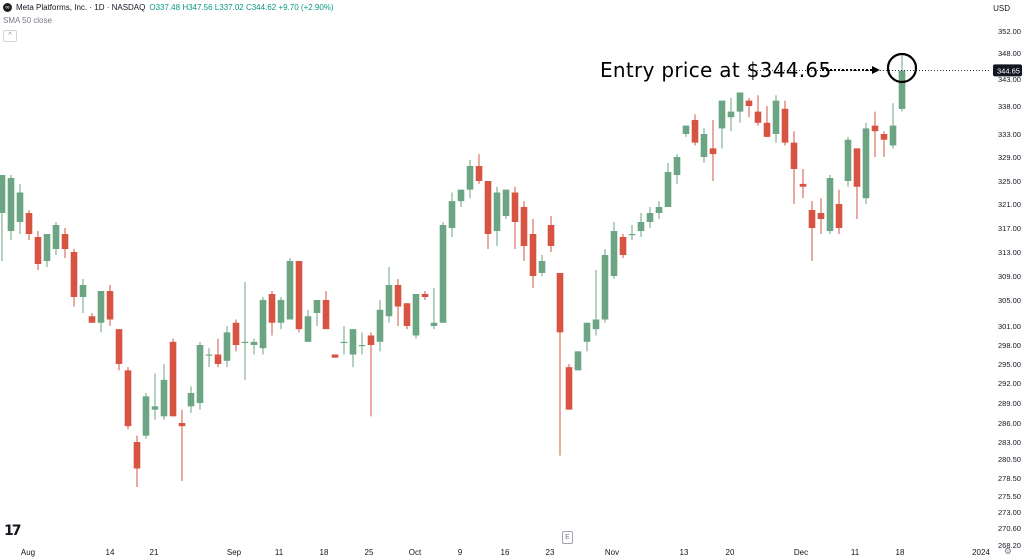  Describe the element at coordinates (1007, 70) in the screenshot. I see `last-price-tag` at that location.